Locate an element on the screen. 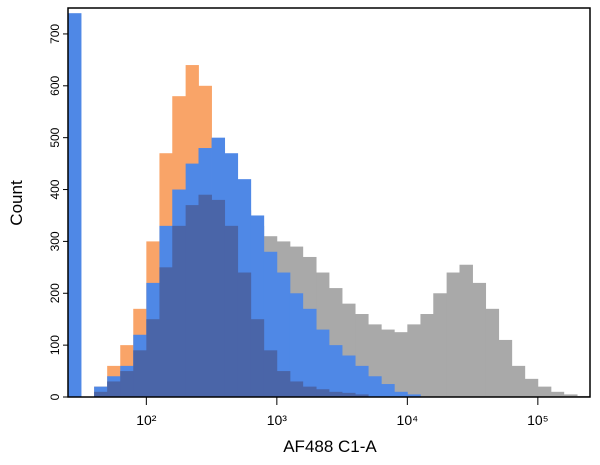  y-tick-label: 500 is located at coordinates (55, 137).